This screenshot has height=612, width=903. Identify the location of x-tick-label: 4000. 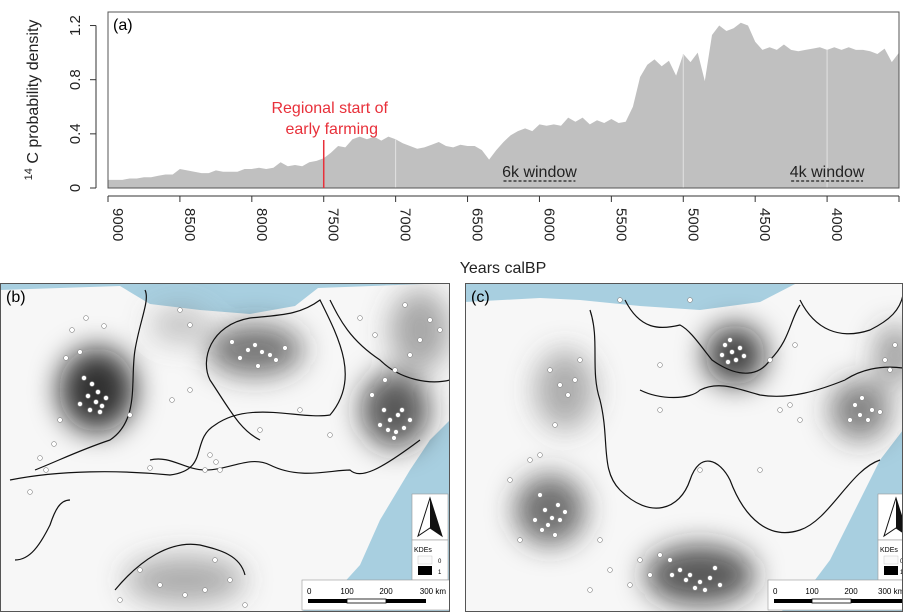
(836, 224).